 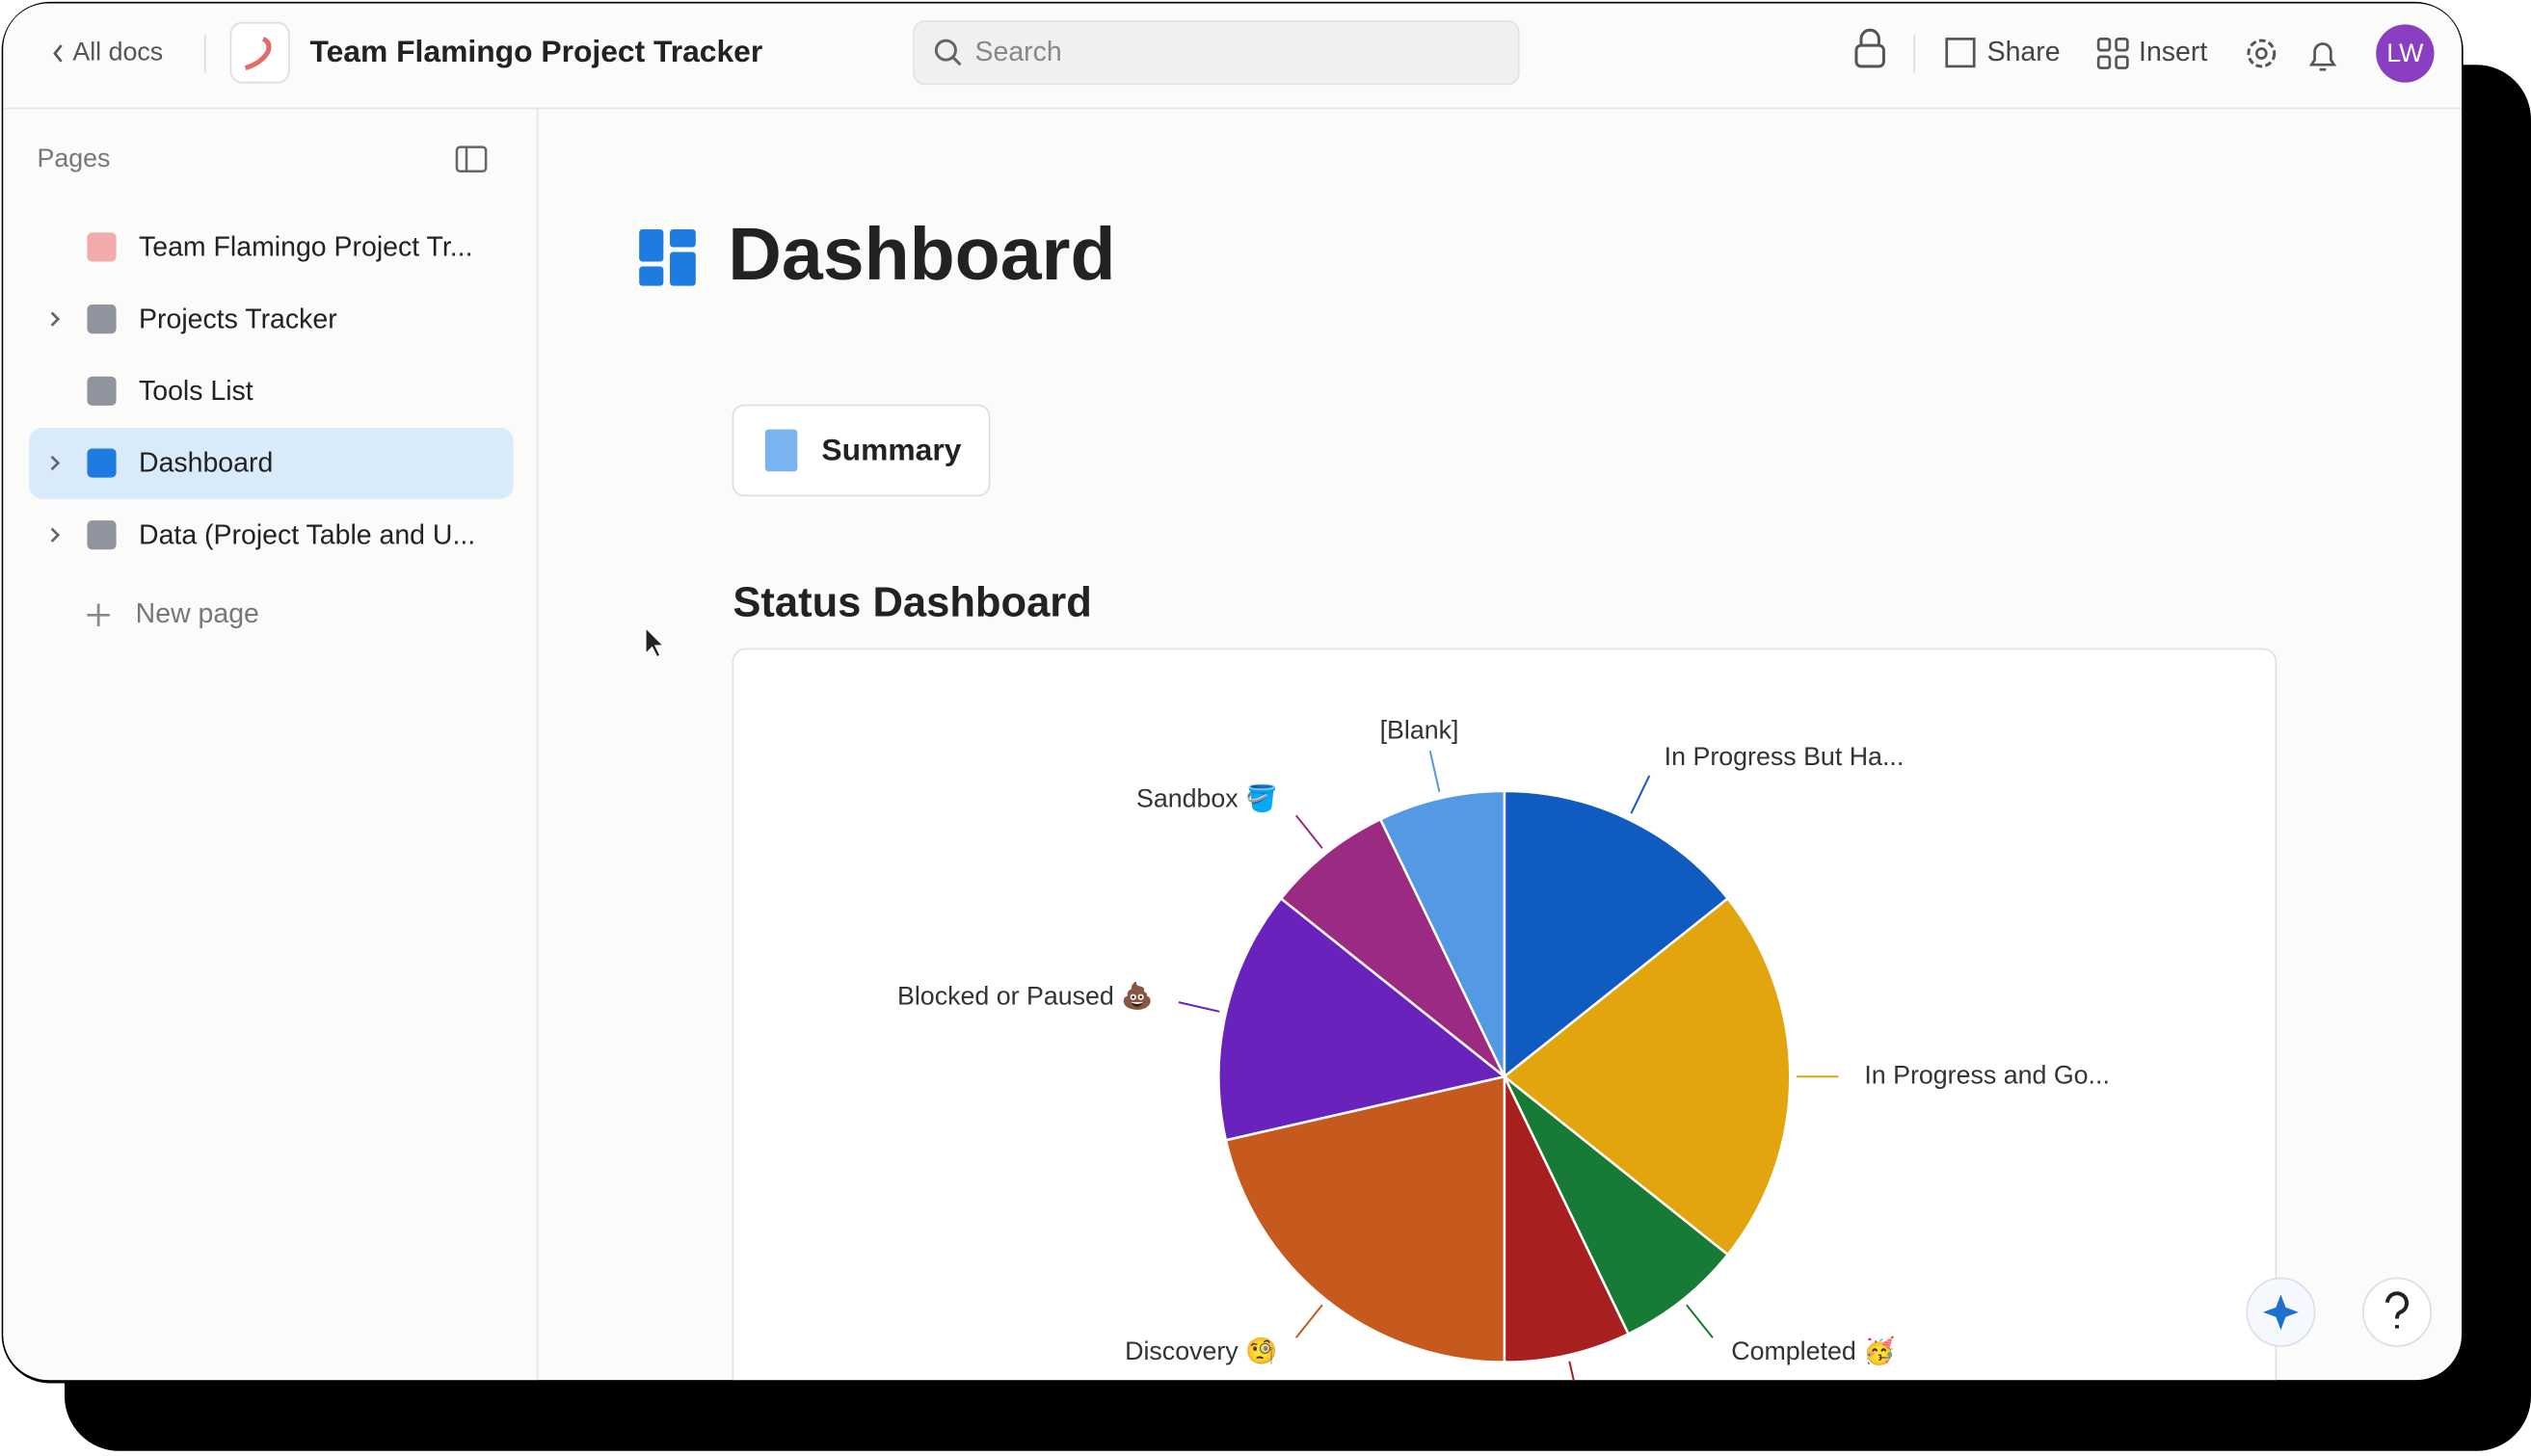 I want to click on slice-label: Sandbox 🪣, so click(x=1207, y=798).